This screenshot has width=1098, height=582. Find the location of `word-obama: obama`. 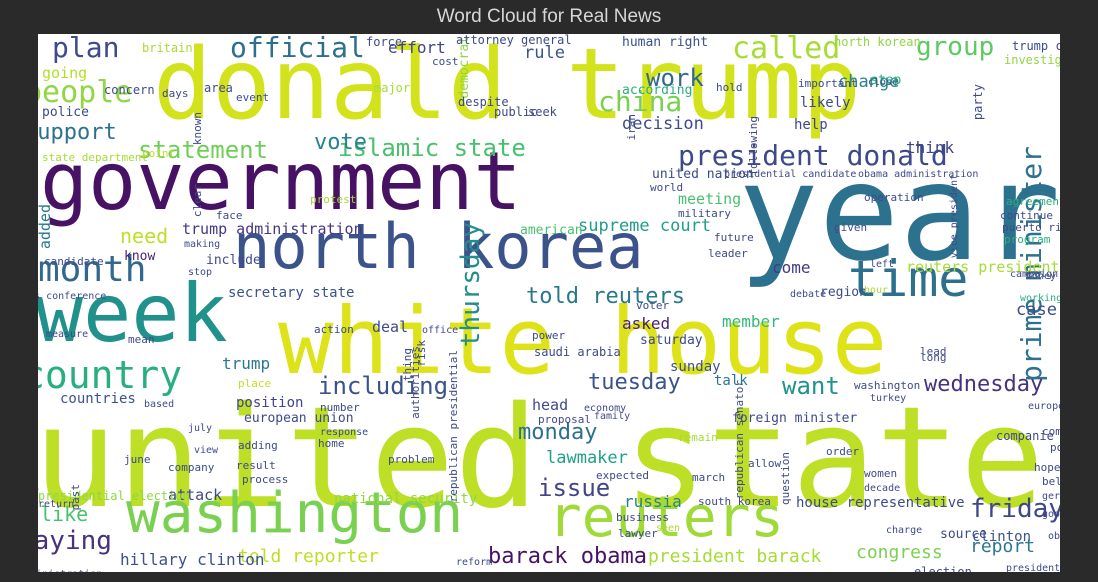

word-obama: obama is located at coordinates (1054, 536).